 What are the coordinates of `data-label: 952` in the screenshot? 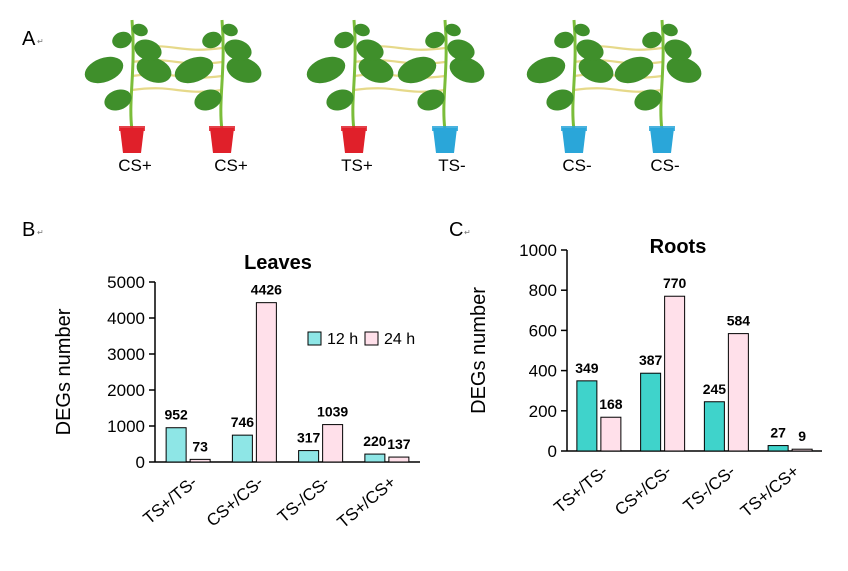 It's located at (176, 415).